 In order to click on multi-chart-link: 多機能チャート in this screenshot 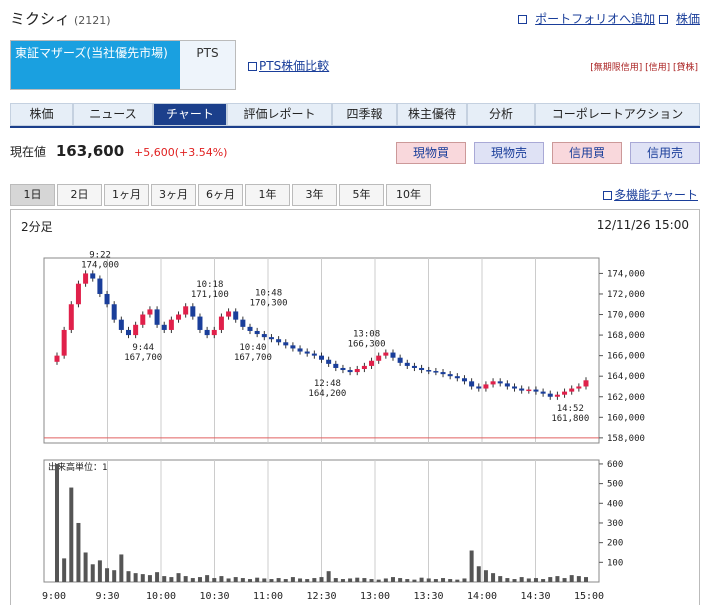, I will do `click(650, 194)`.